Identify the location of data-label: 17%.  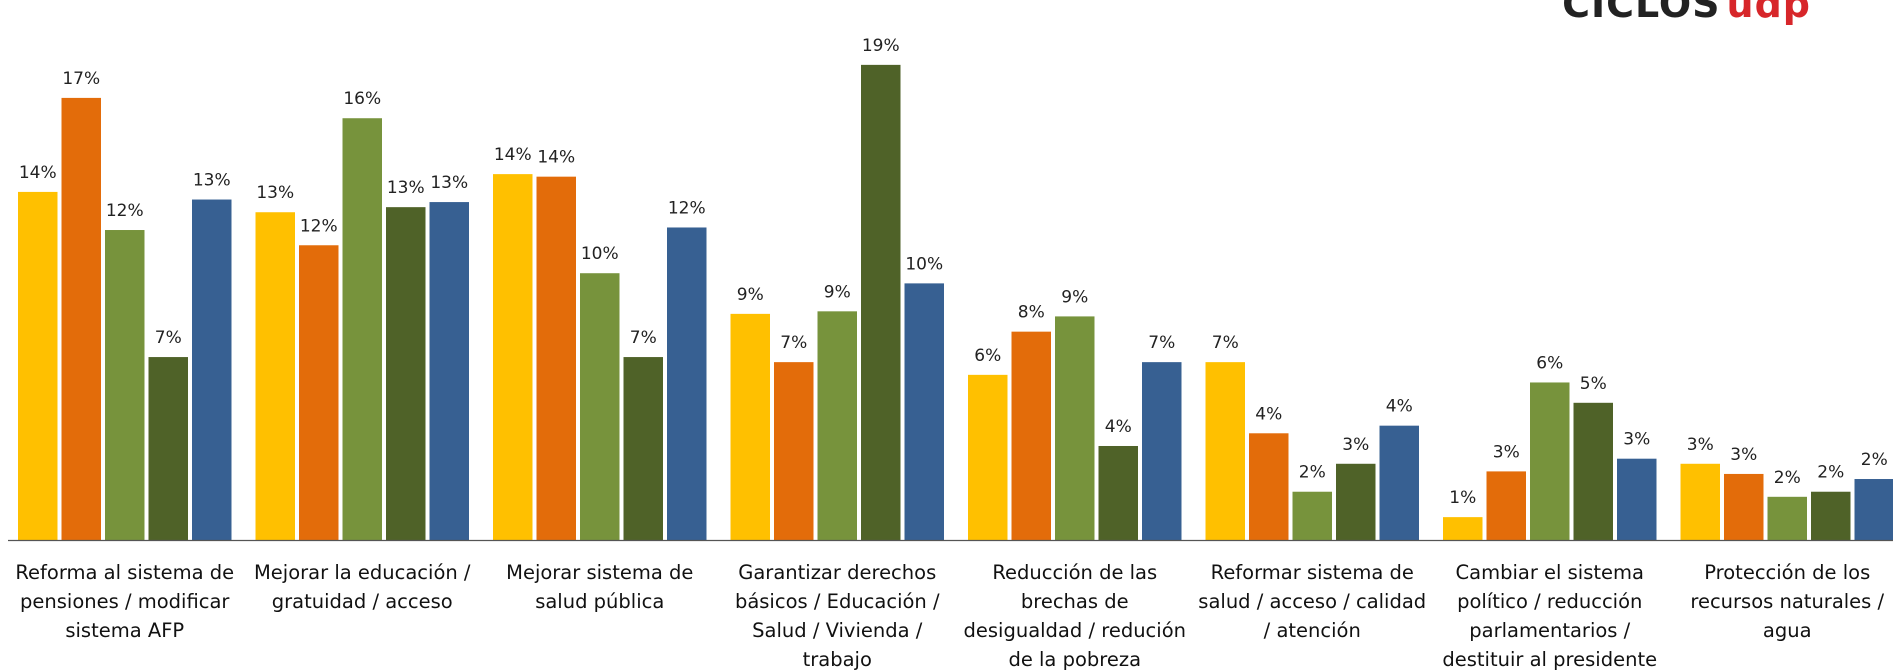
(81, 79).